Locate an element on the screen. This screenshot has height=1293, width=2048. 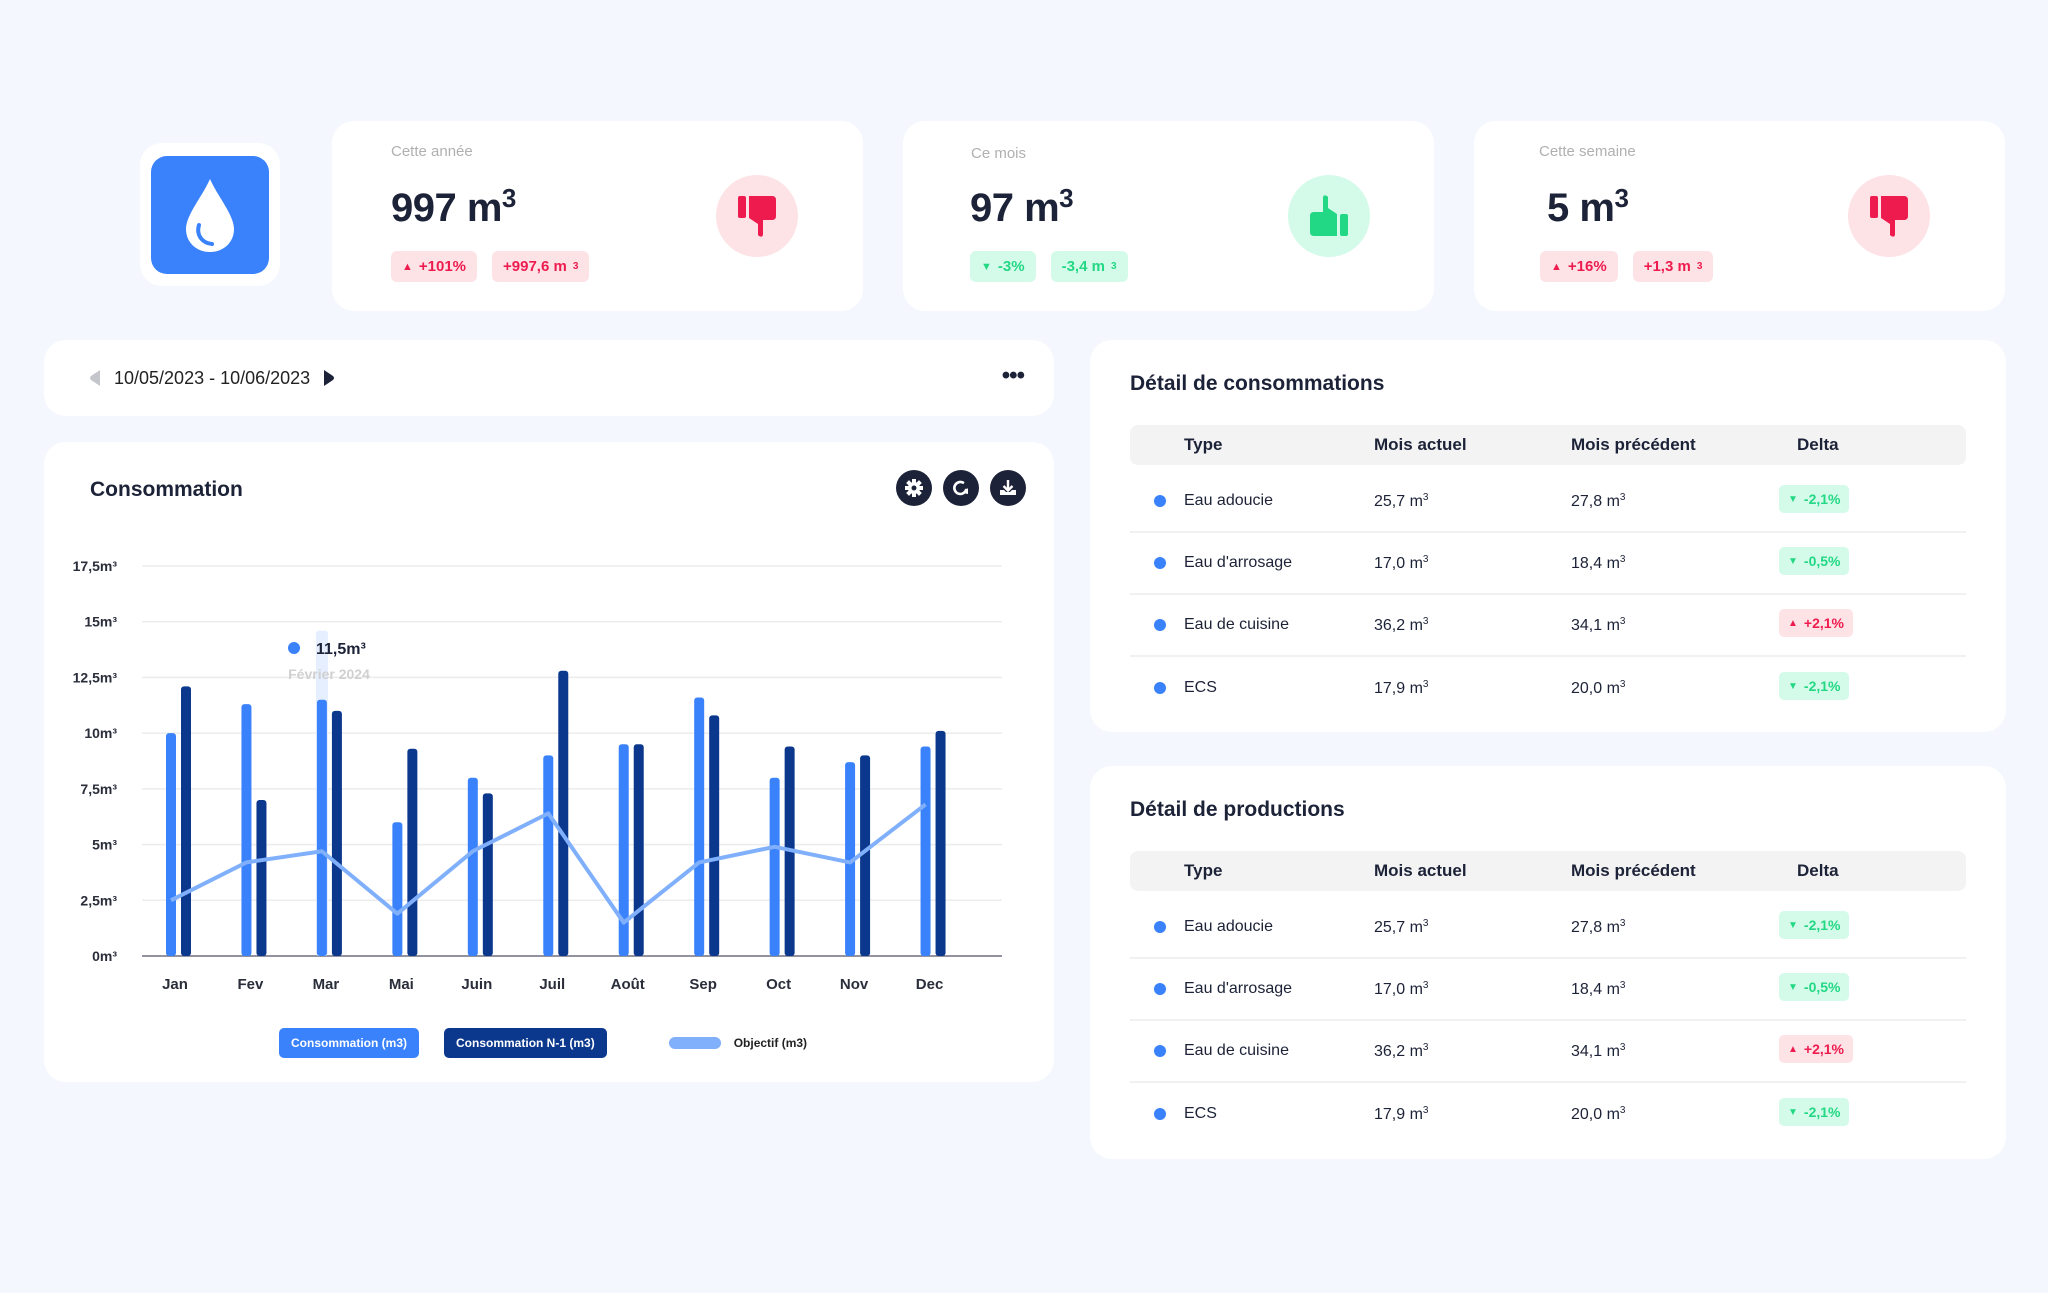
cell-type: Eau d'arrosage is located at coordinates (1238, 562).